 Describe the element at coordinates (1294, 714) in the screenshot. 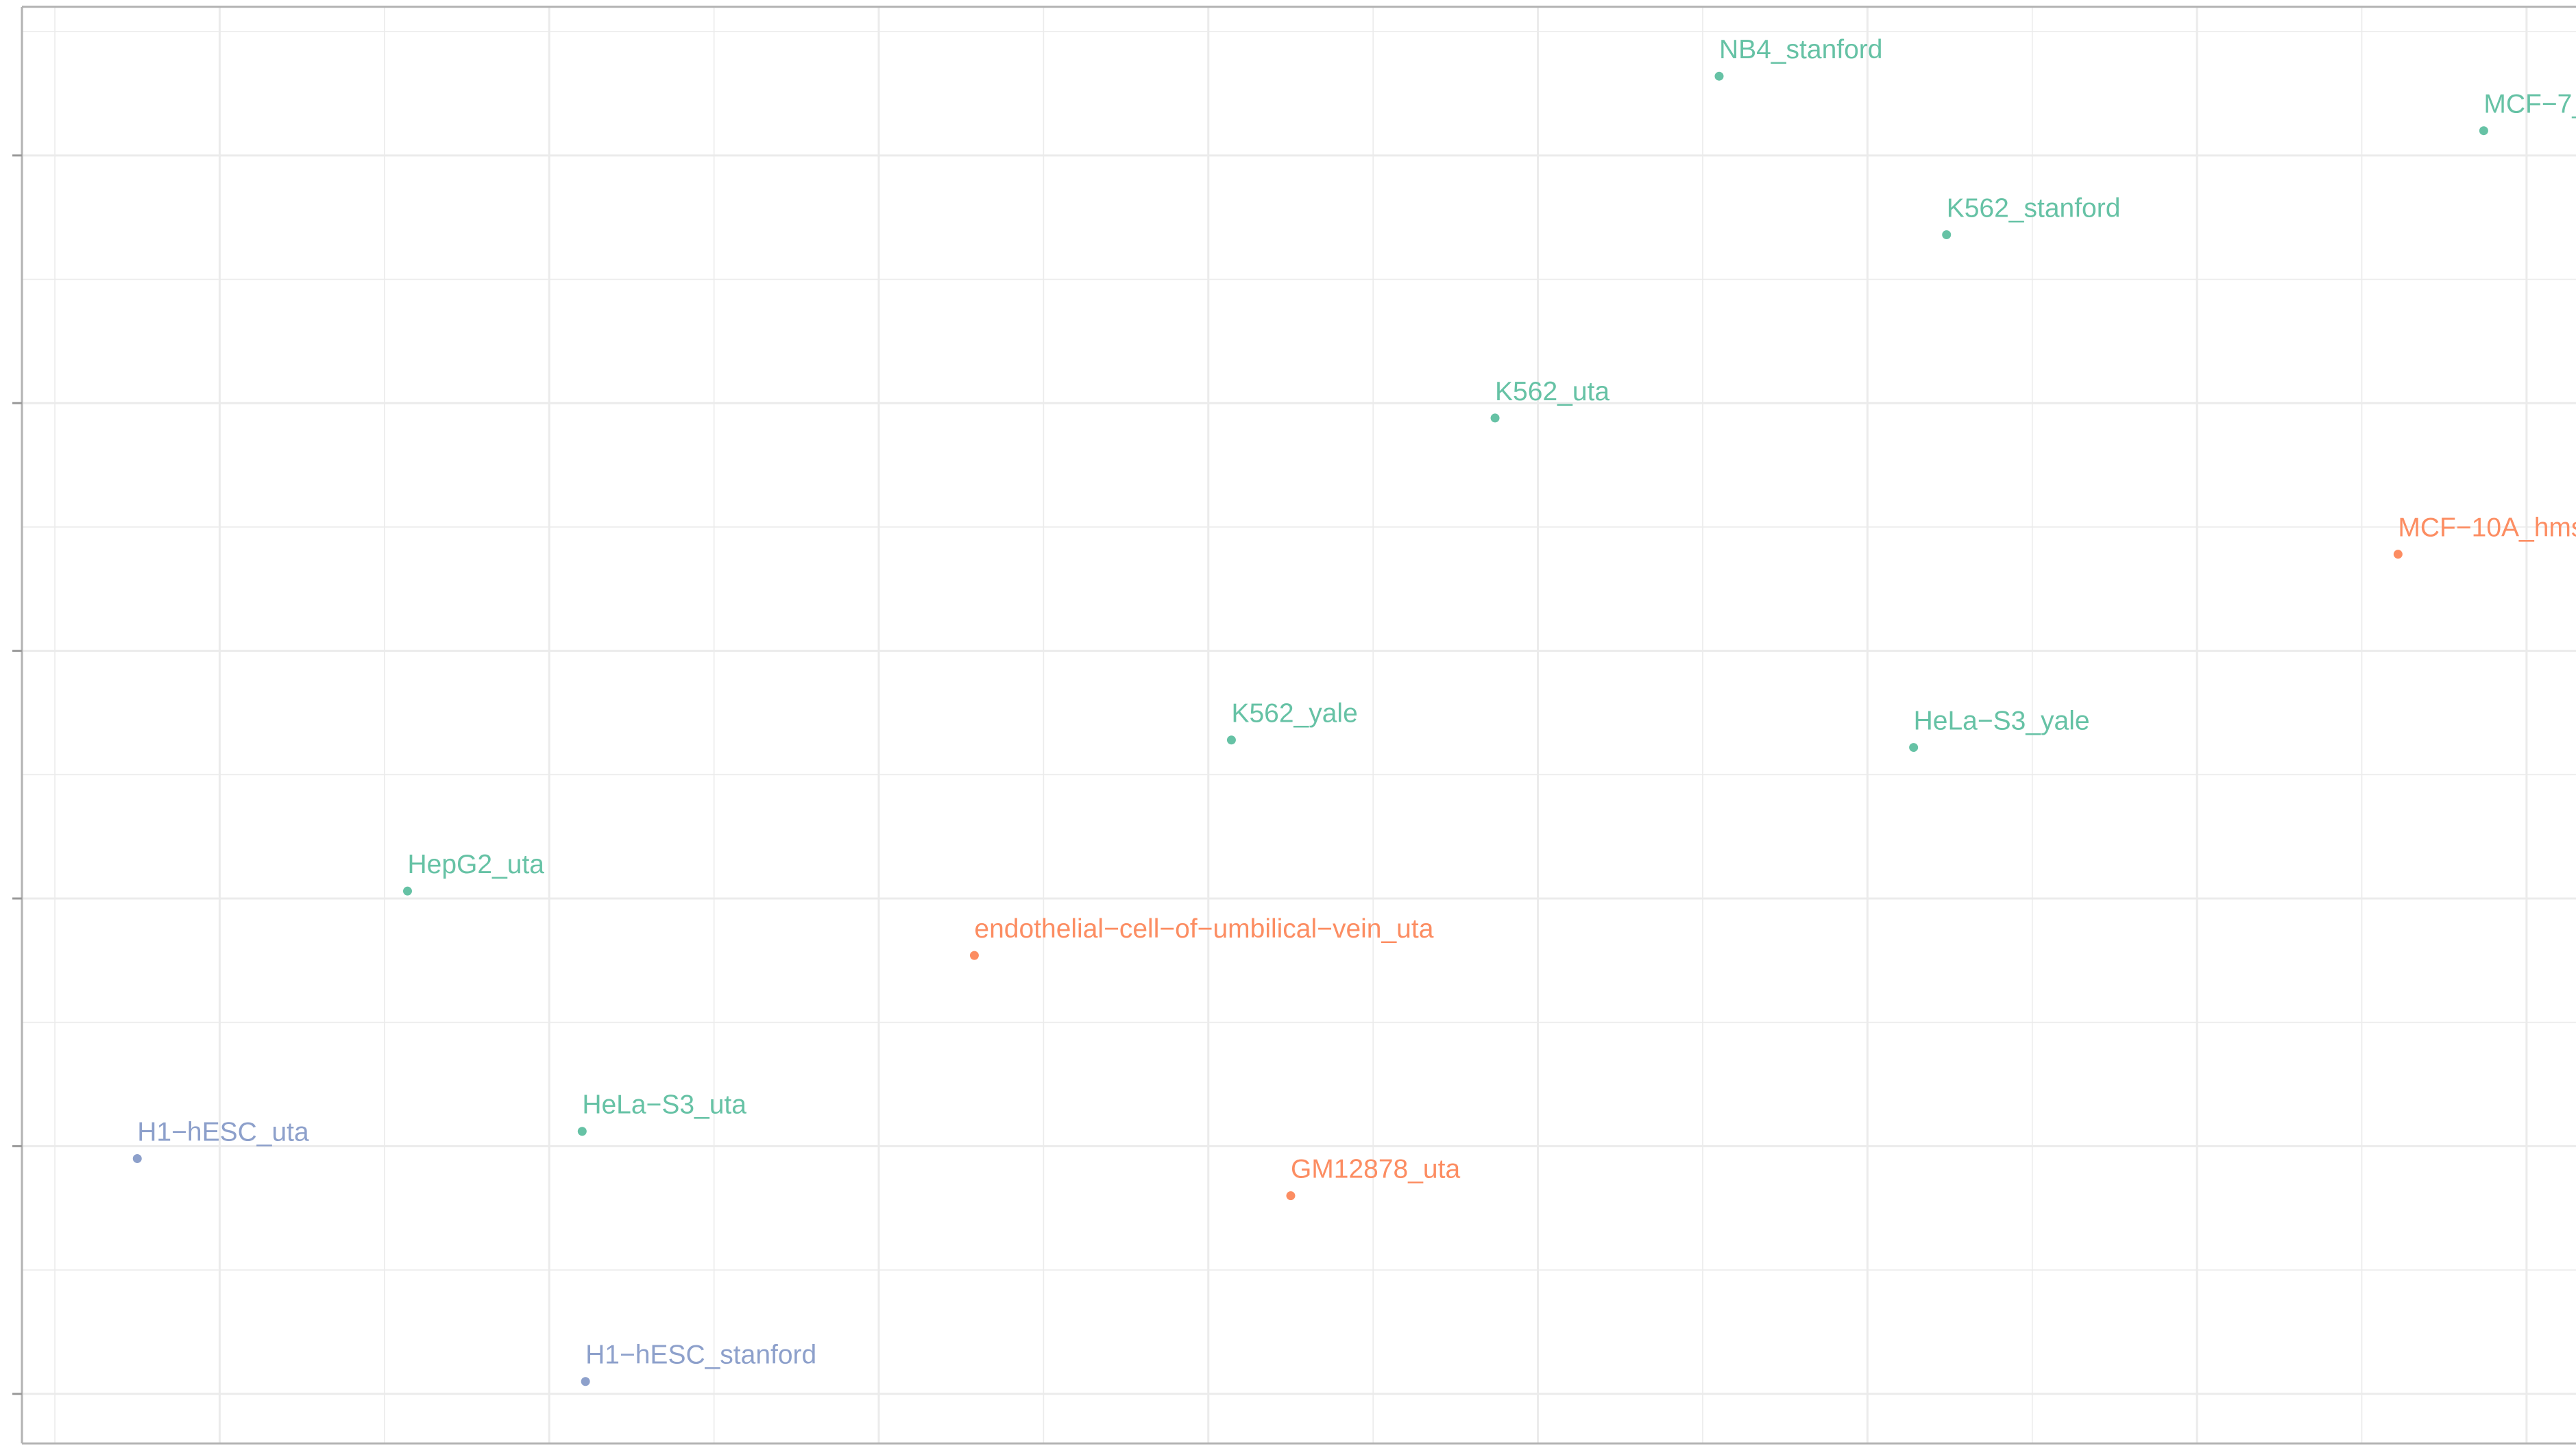

I see `point-label-5: K562_yale` at that location.